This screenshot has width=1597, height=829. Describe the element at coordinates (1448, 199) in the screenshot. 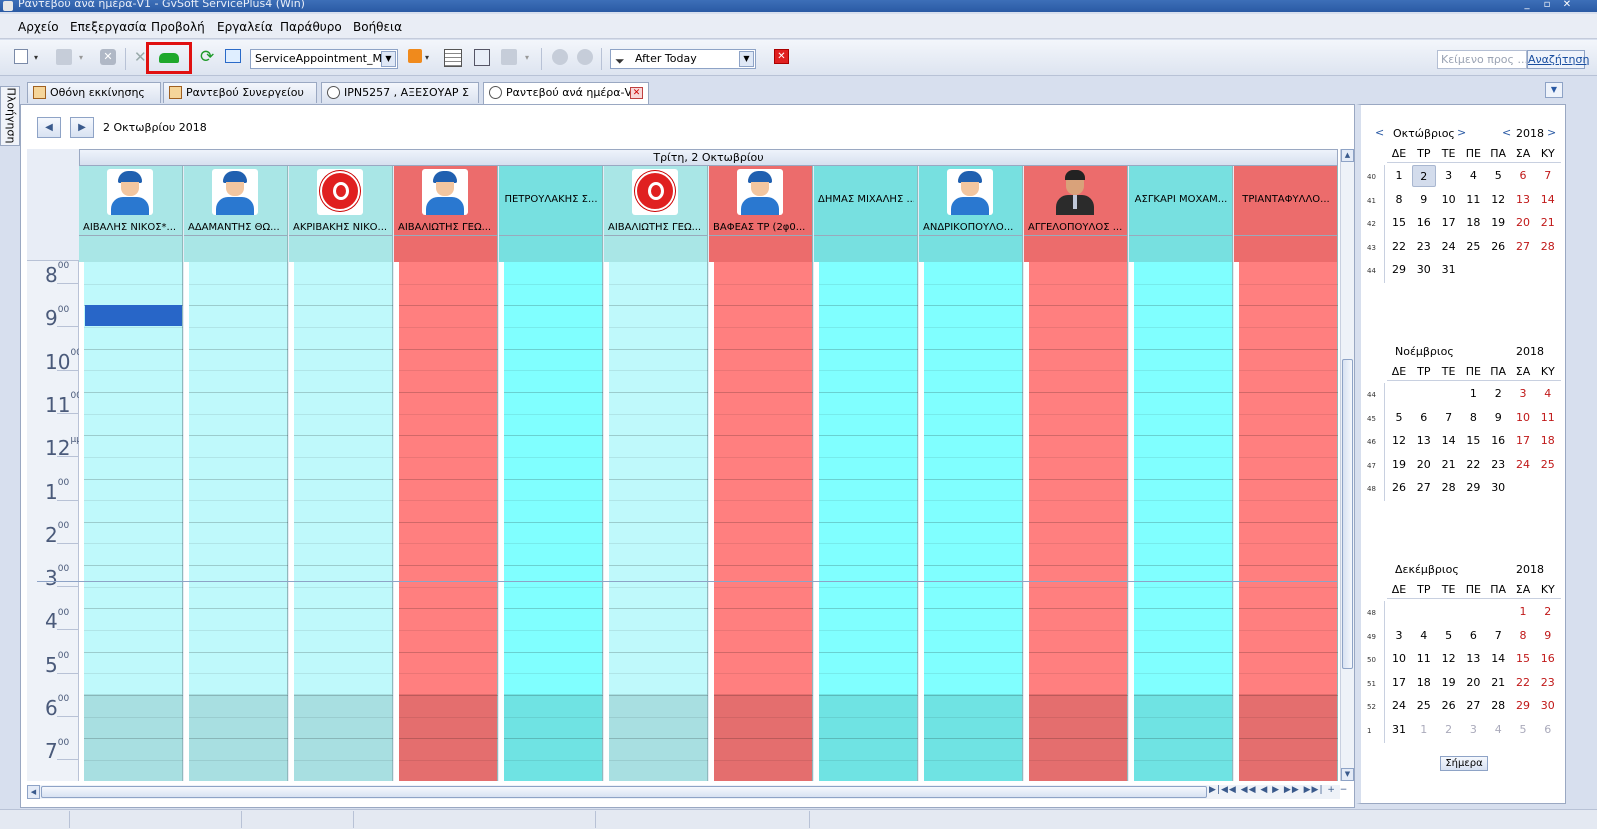

I see `calendar-day: 10` at that location.